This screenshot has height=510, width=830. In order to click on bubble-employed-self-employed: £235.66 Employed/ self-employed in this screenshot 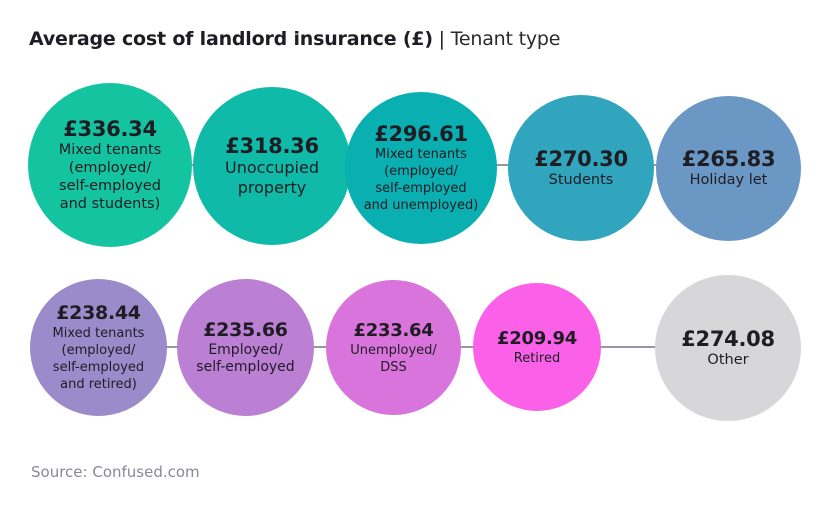, I will do `click(245, 347)`.